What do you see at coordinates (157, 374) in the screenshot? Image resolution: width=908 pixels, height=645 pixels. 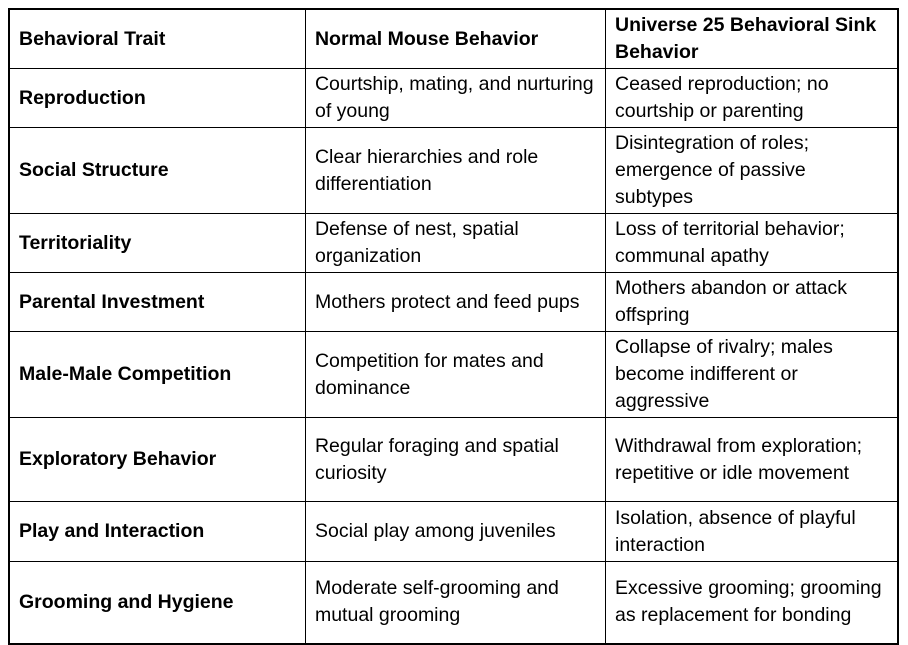 I see `trait-cell: Male-Male Competition` at bounding box center [157, 374].